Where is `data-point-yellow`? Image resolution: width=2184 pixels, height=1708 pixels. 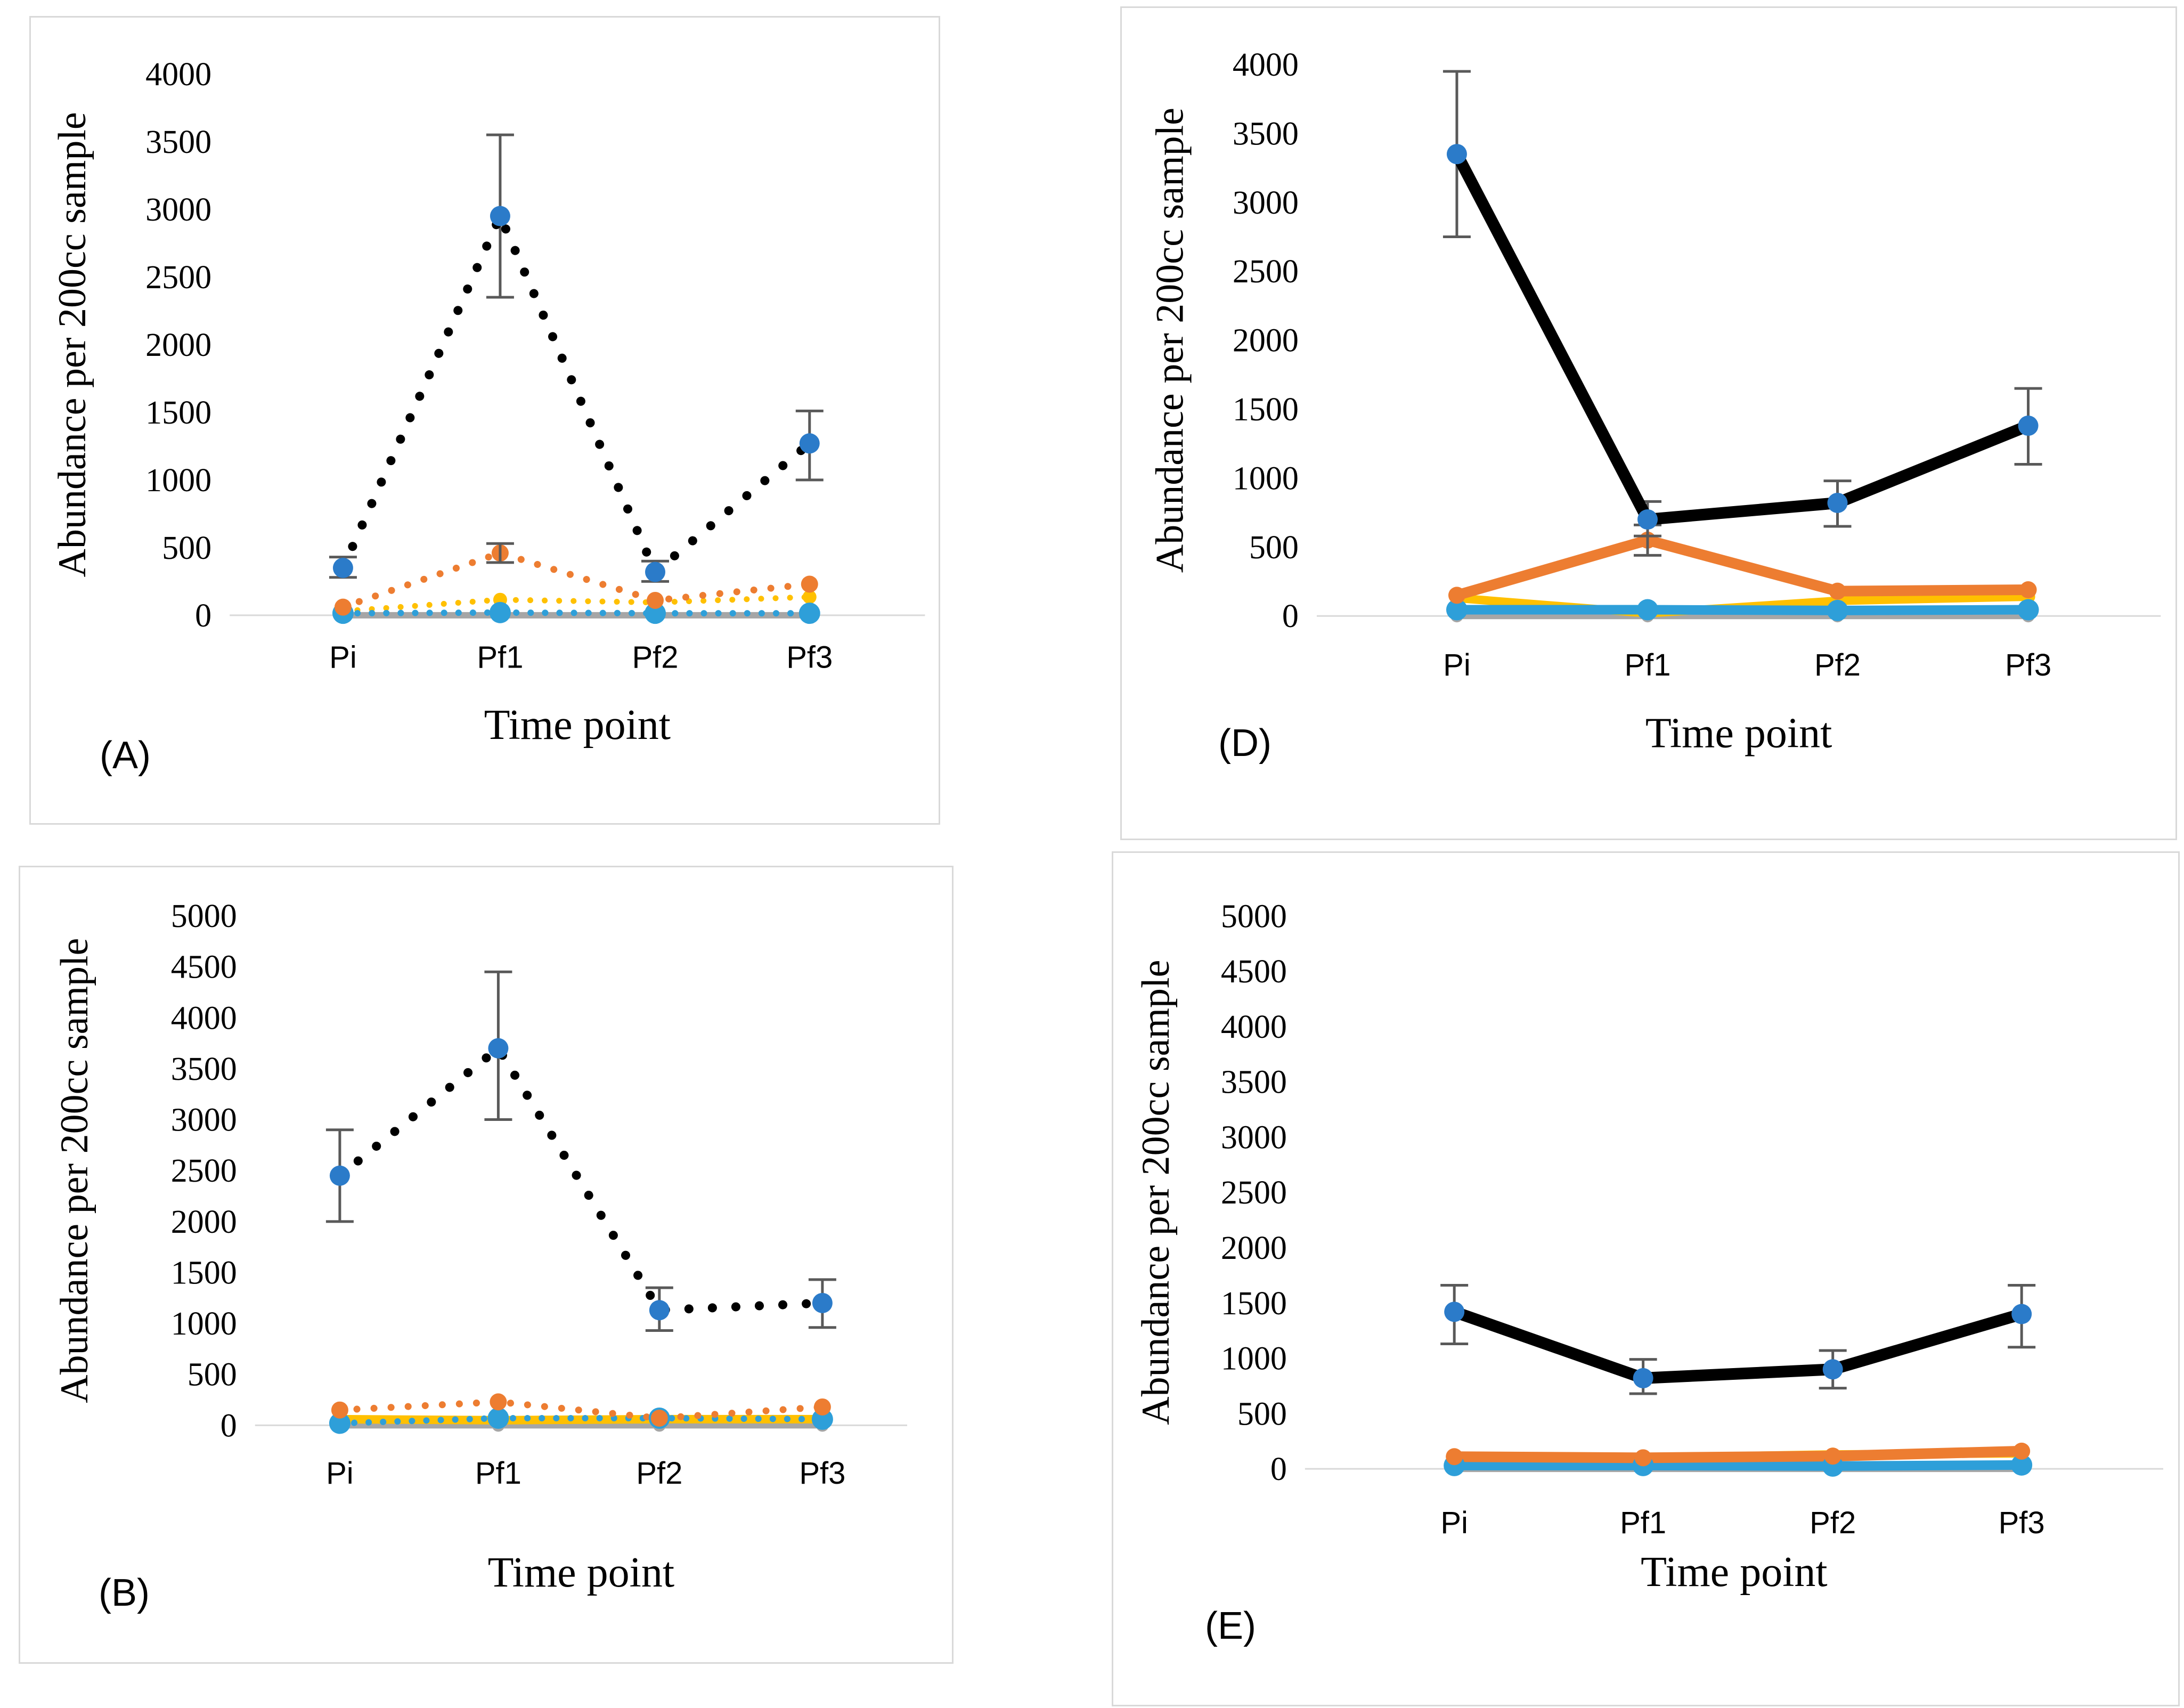
data-point-yellow is located at coordinates (810, 597).